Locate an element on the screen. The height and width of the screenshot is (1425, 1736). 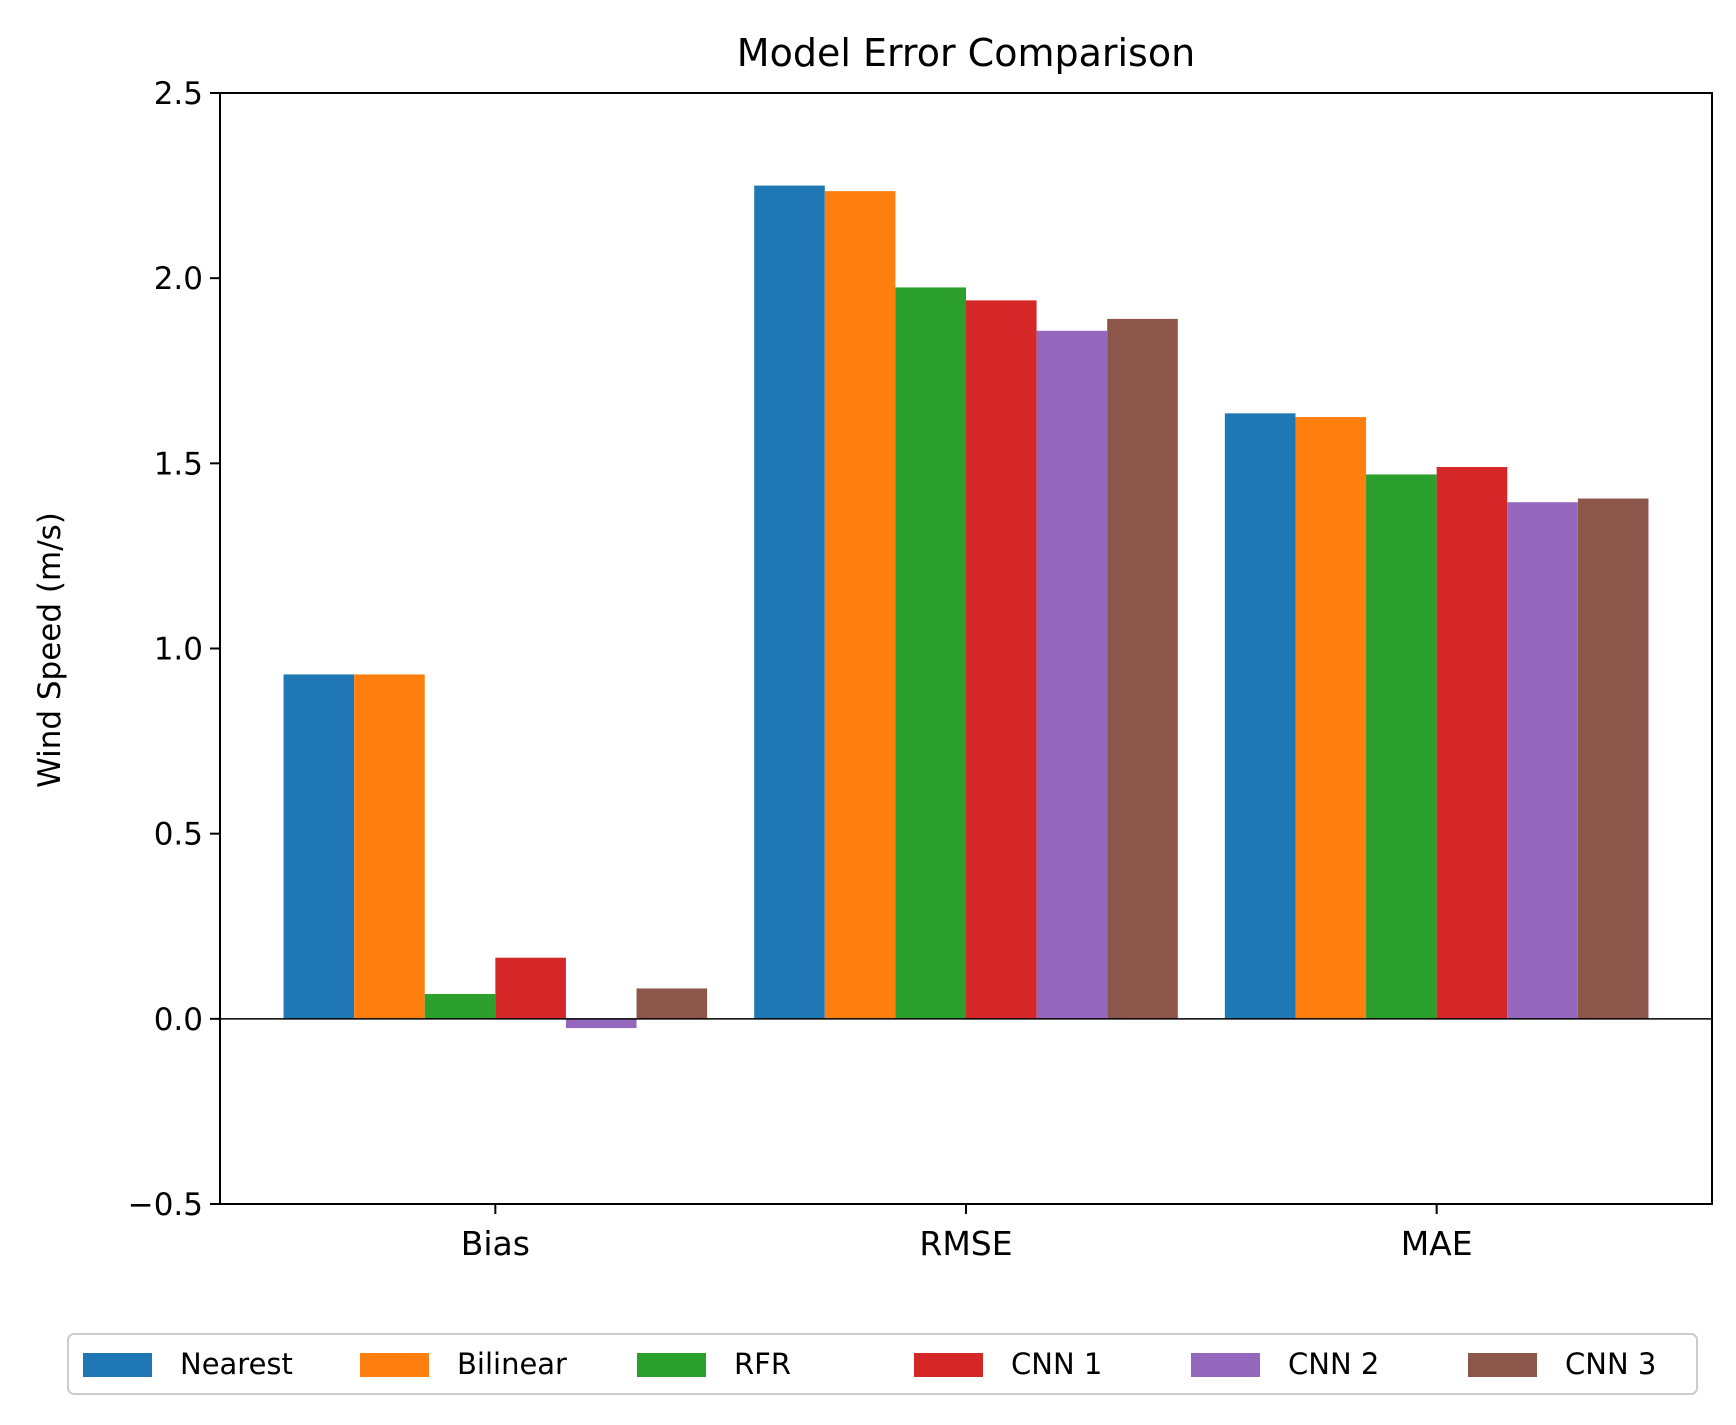
legend-label-bilinear: Bilinear is located at coordinates (512, 1364).